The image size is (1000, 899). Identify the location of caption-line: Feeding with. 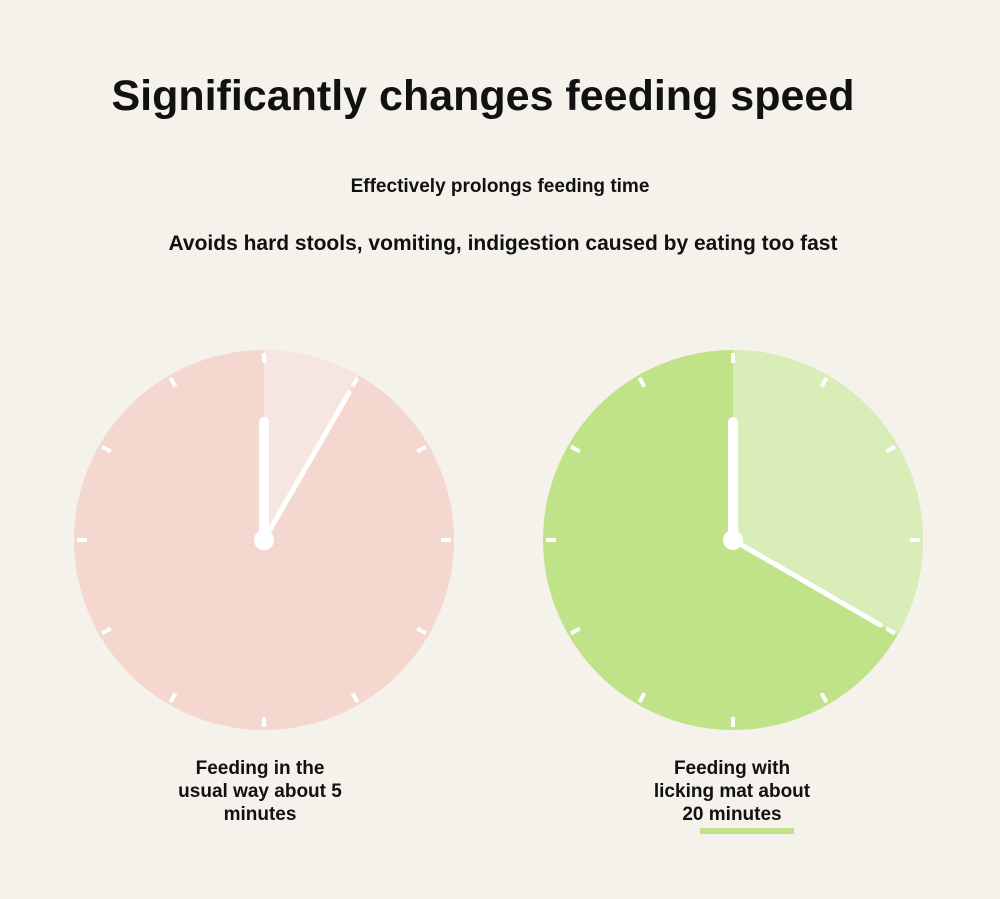
(732, 768).